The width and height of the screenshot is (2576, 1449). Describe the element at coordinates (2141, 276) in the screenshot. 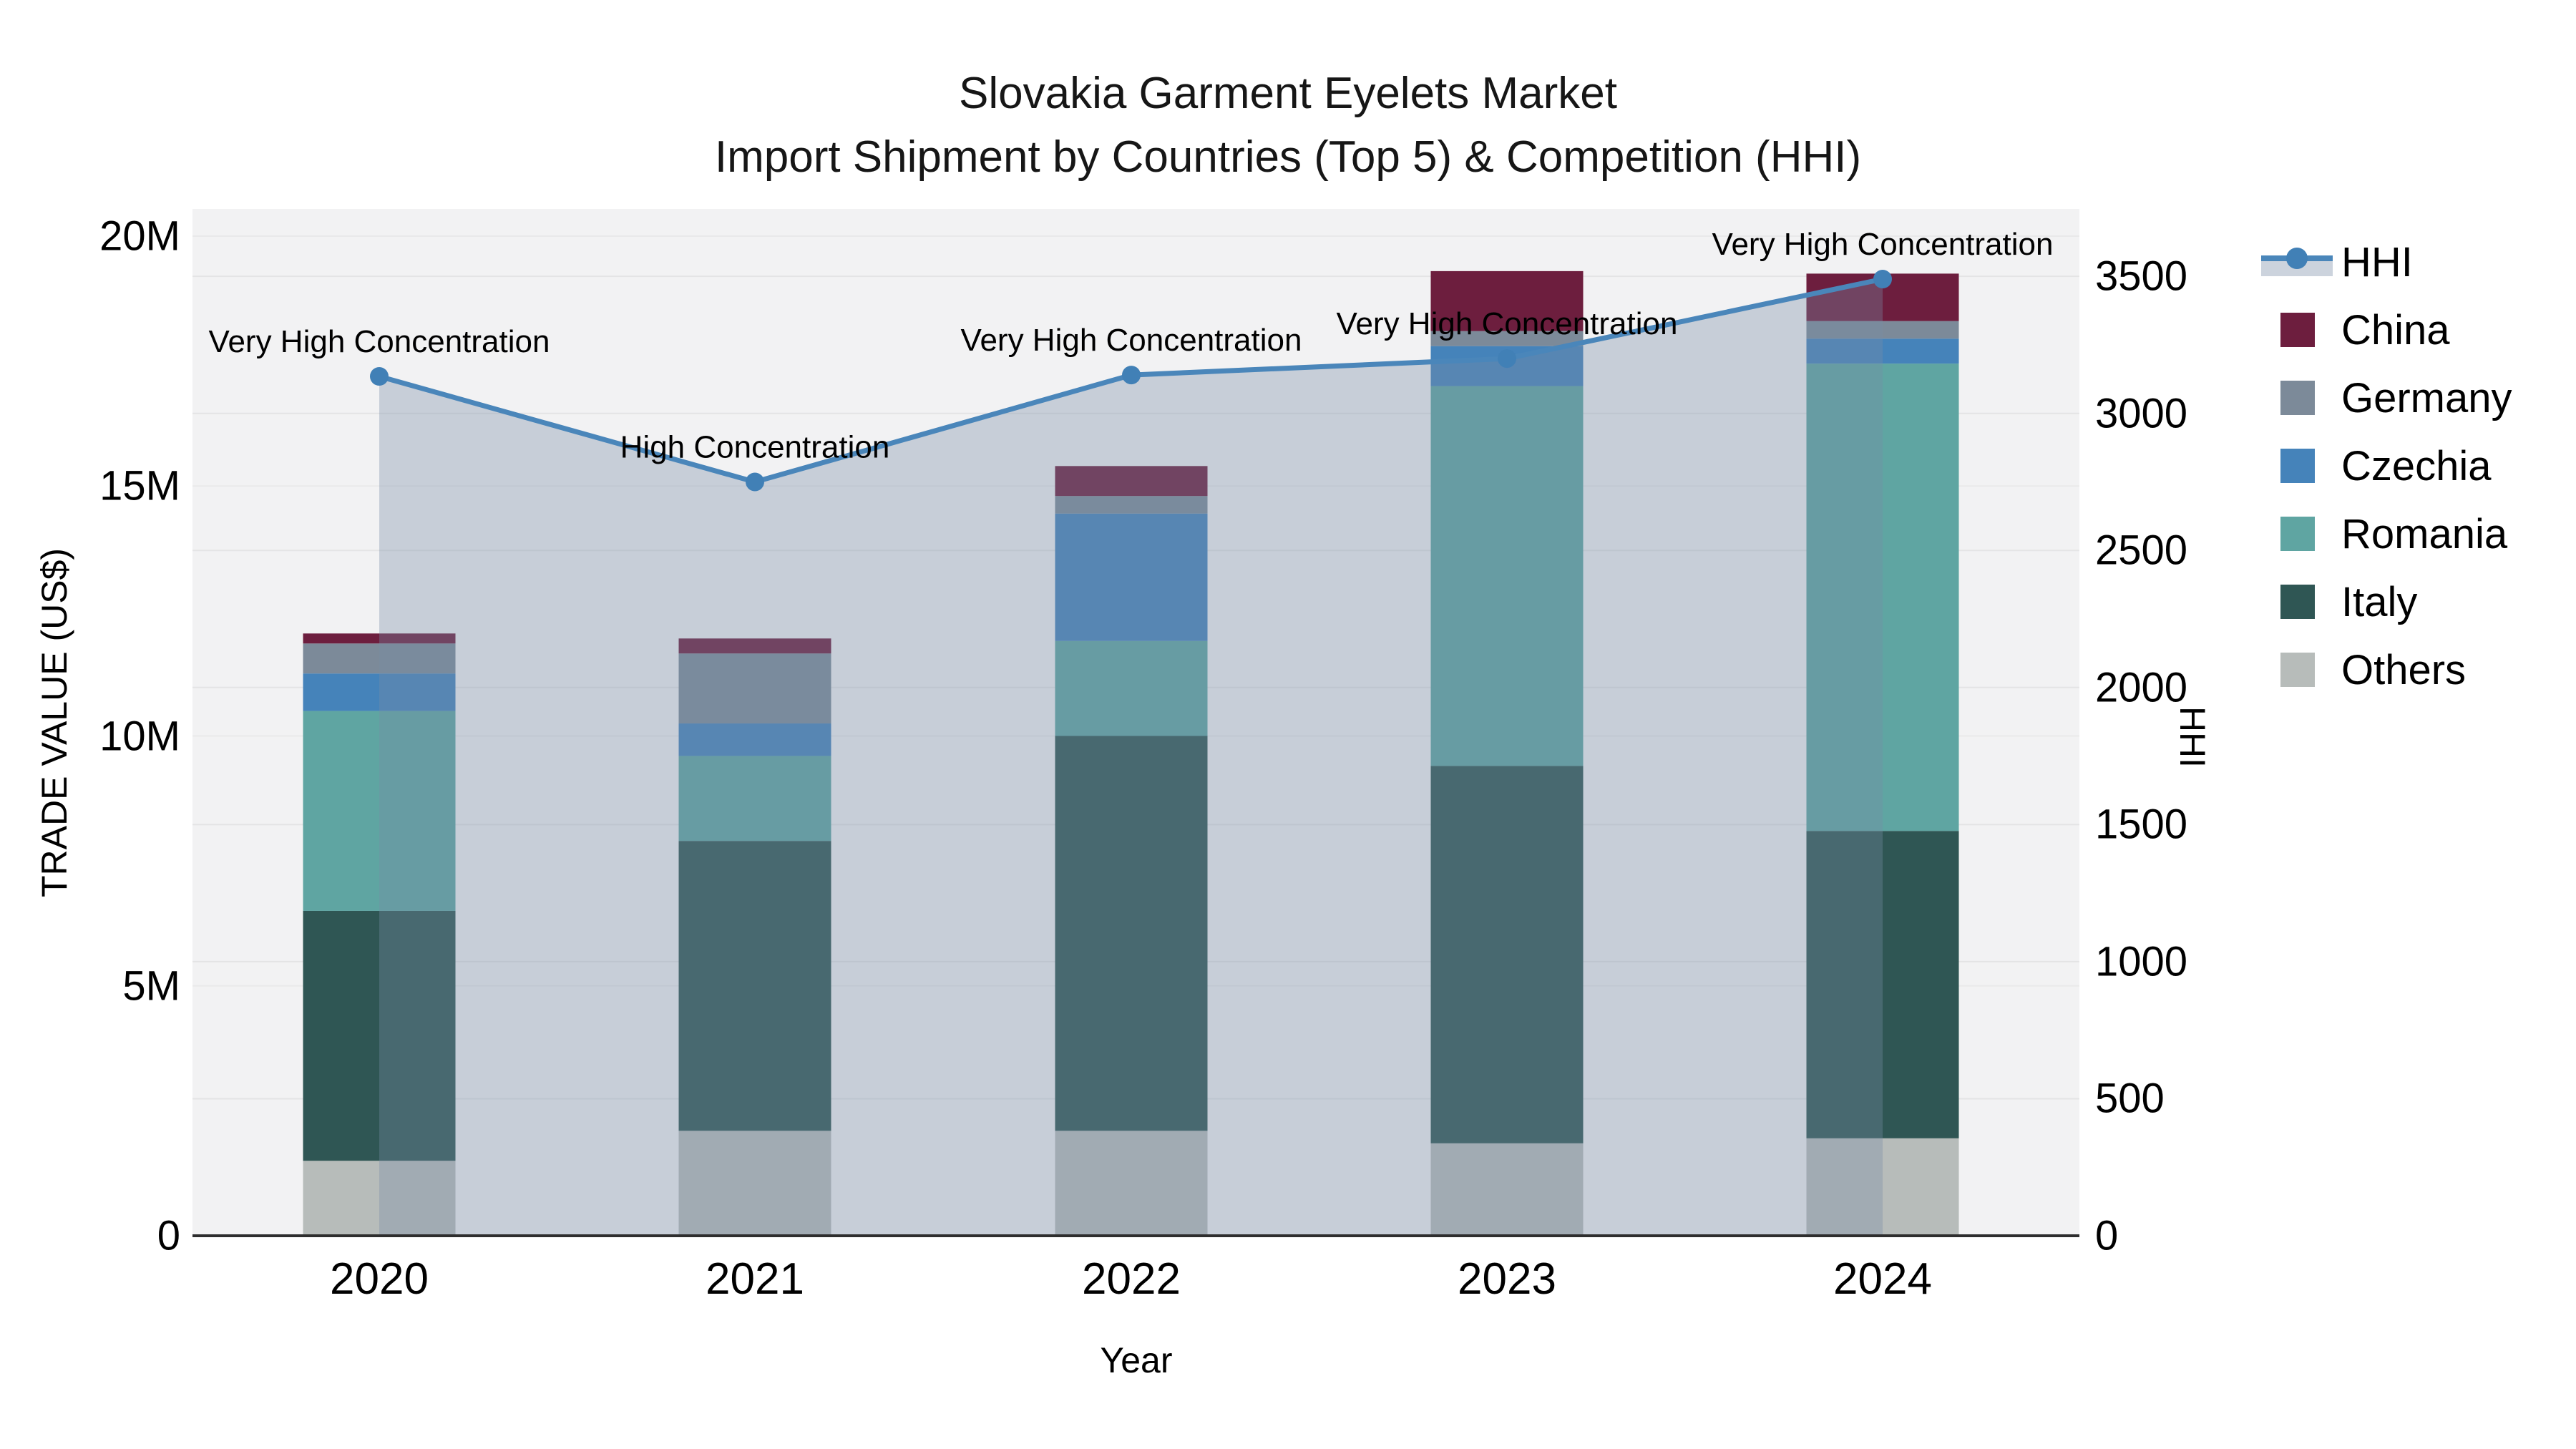

I see `y-right-tick-3500: 3500` at that location.